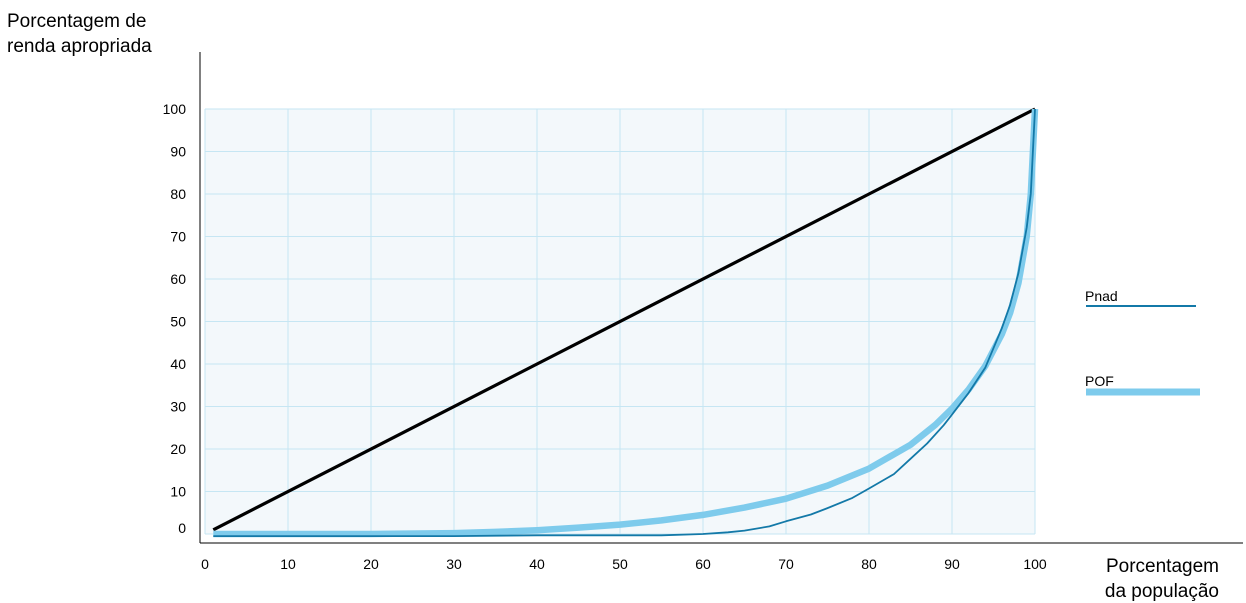 The image size is (1246, 603). I want to click on x-tick-label: 30, so click(454, 564).